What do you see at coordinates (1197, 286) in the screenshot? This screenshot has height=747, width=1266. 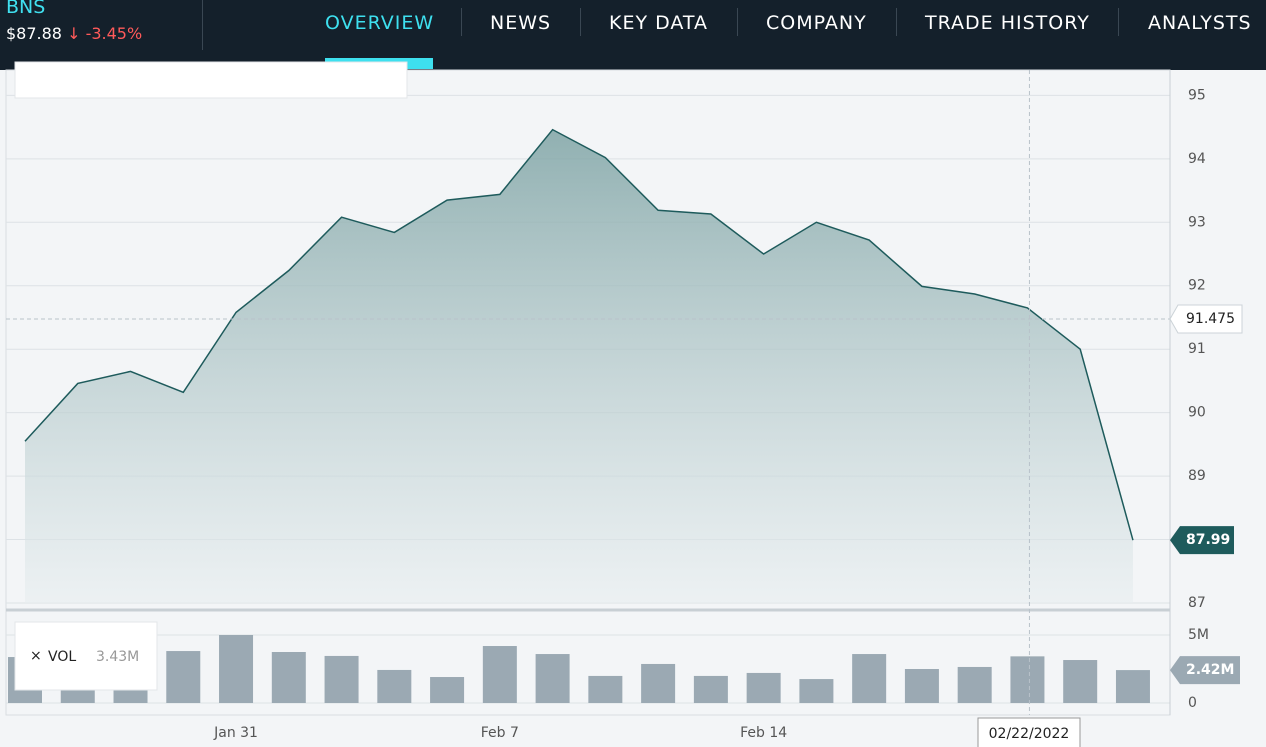 I see `y-tick-label: 92` at bounding box center [1197, 286].